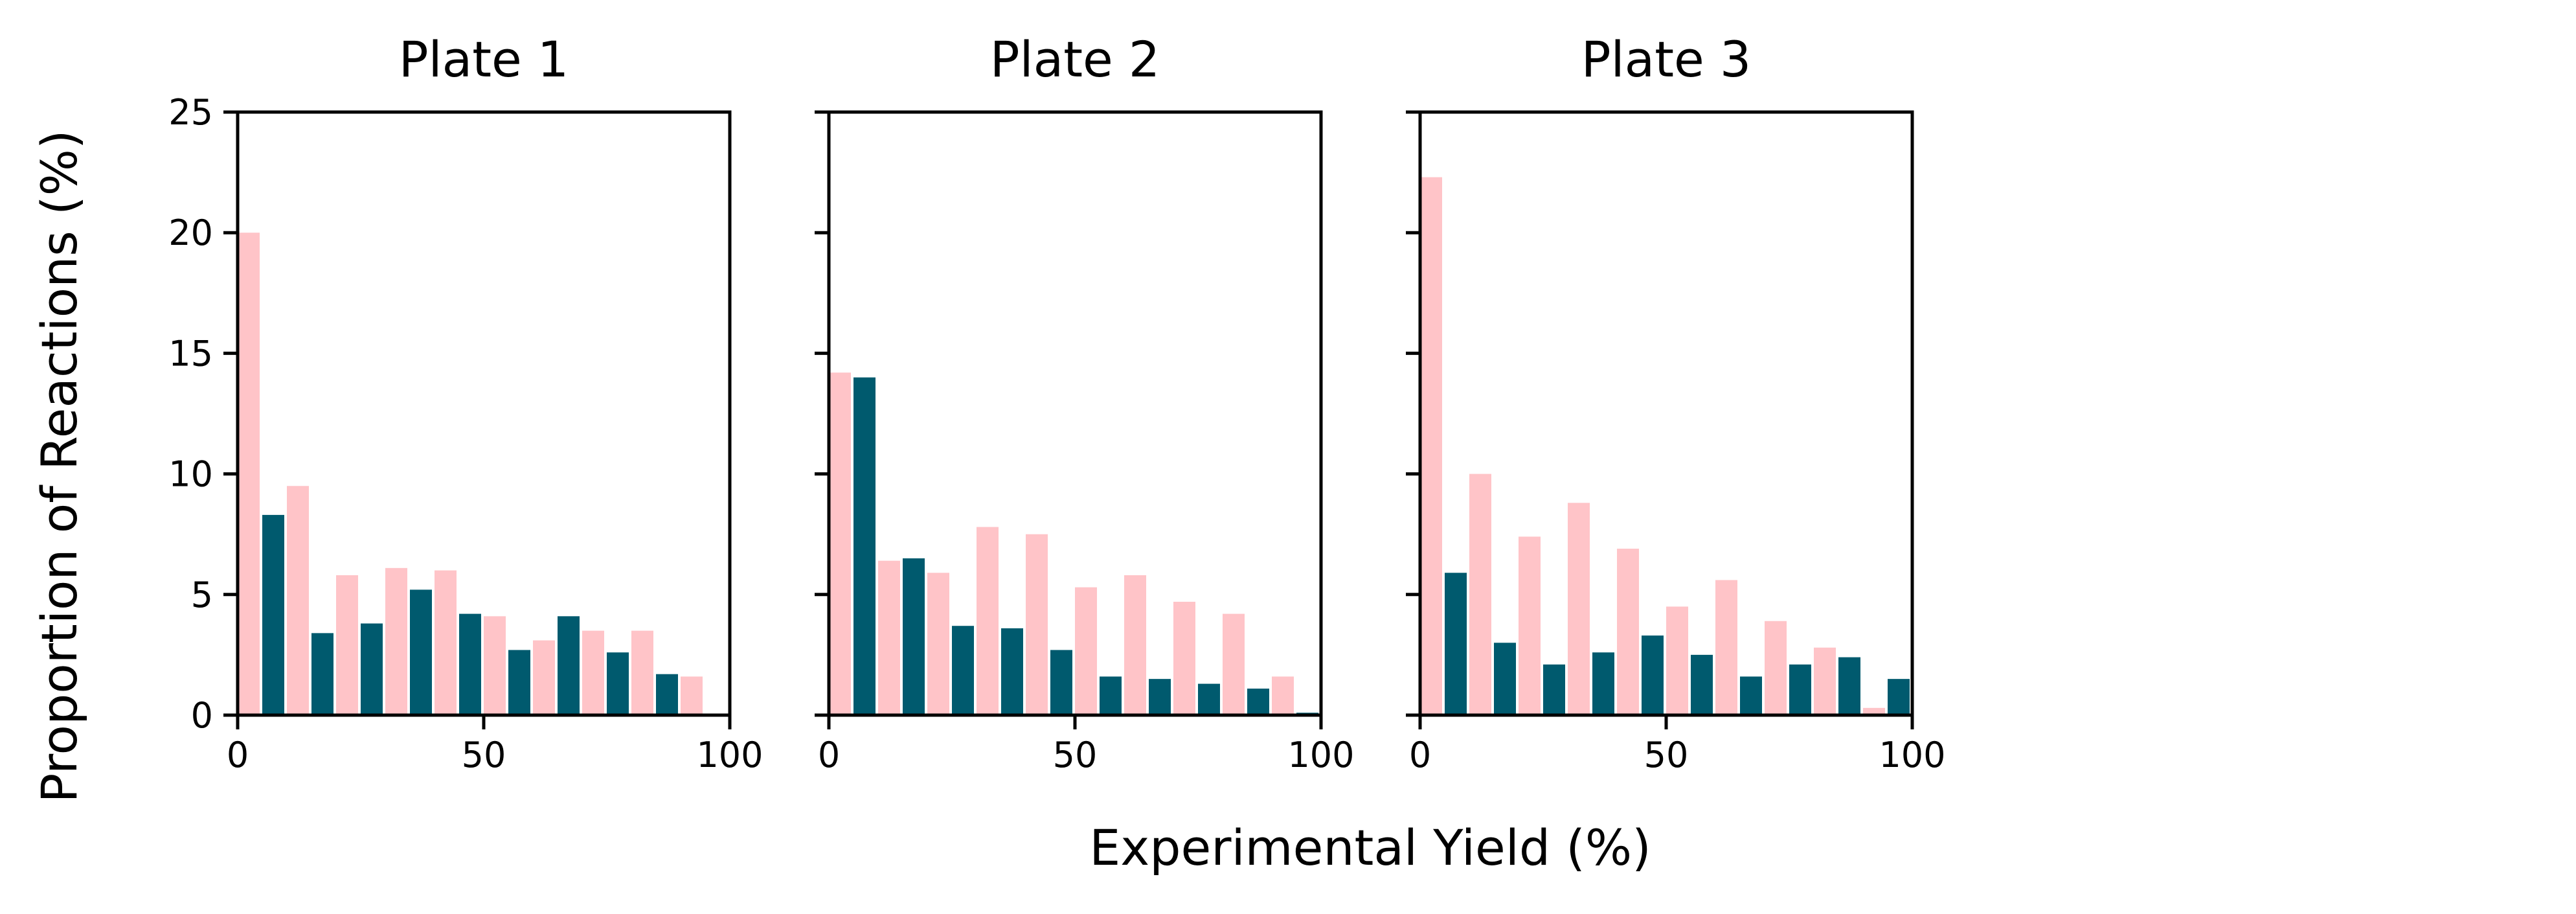 The image size is (2576, 914). Describe the element at coordinates (1258, 702) in the screenshot. I see `bar-panel2-series2-bin9` at that location.